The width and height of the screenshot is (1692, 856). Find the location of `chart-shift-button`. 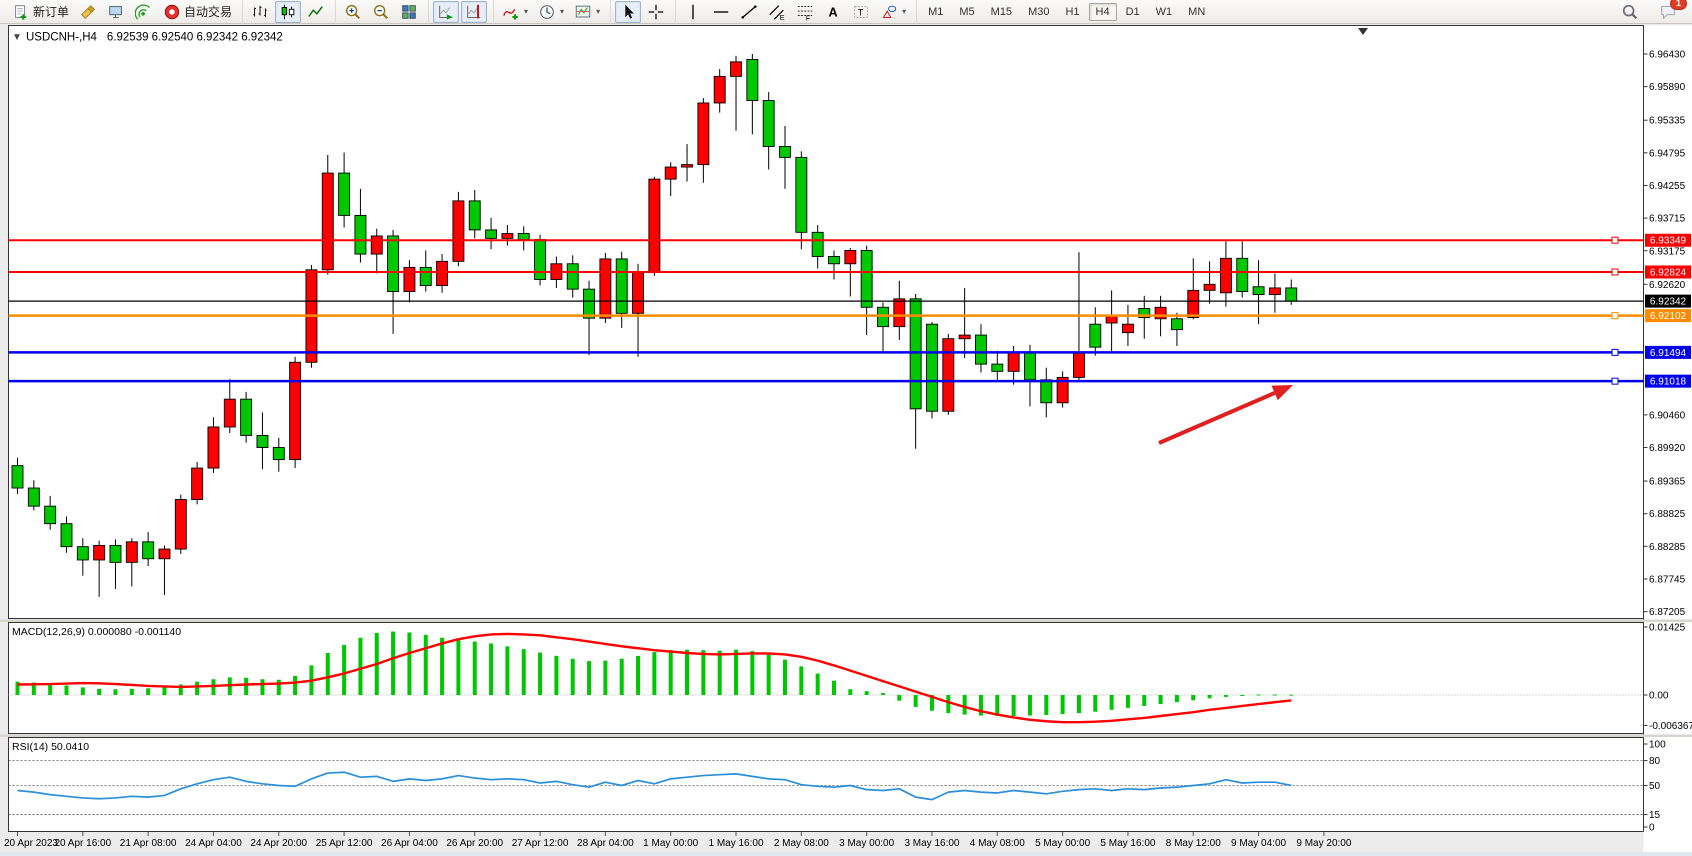

chart-shift-button is located at coordinates (474, 11).